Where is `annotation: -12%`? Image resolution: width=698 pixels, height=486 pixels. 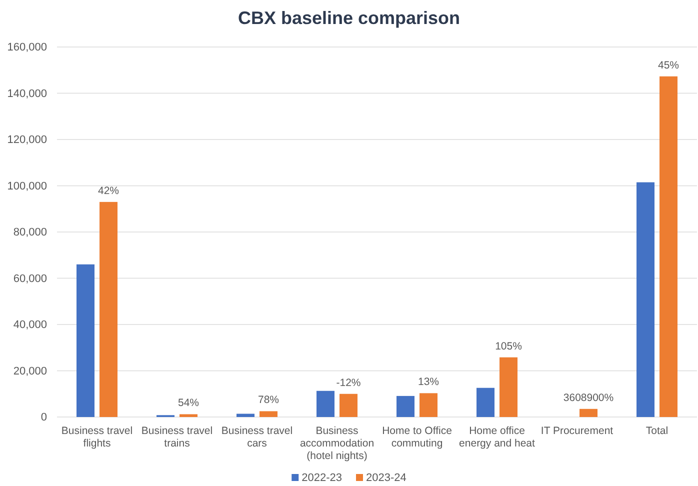
annotation: -12% is located at coordinates (348, 382).